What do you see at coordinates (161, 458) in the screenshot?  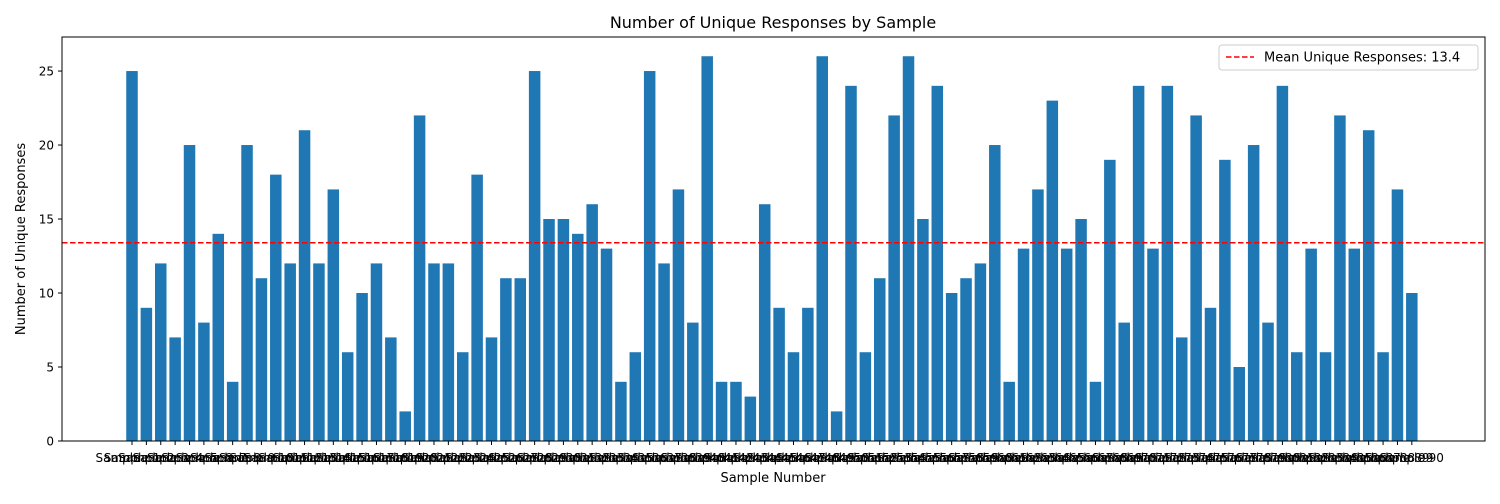 I see `x-tick-label-Sample_3: Sample 3` at bounding box center [161, 458].